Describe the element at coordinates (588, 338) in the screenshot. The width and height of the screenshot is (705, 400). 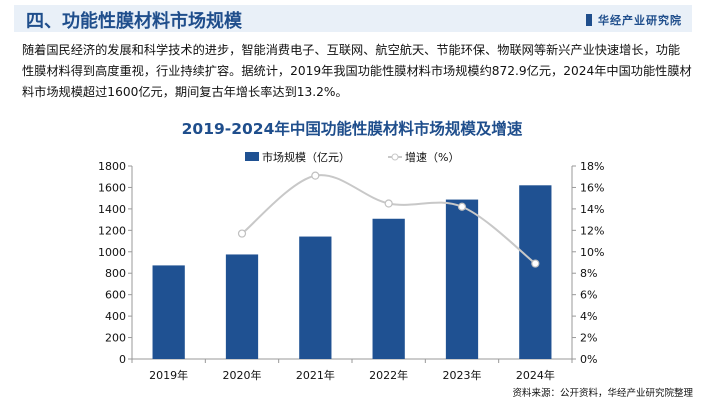
I see `right-tick-label: 2%` at that location.